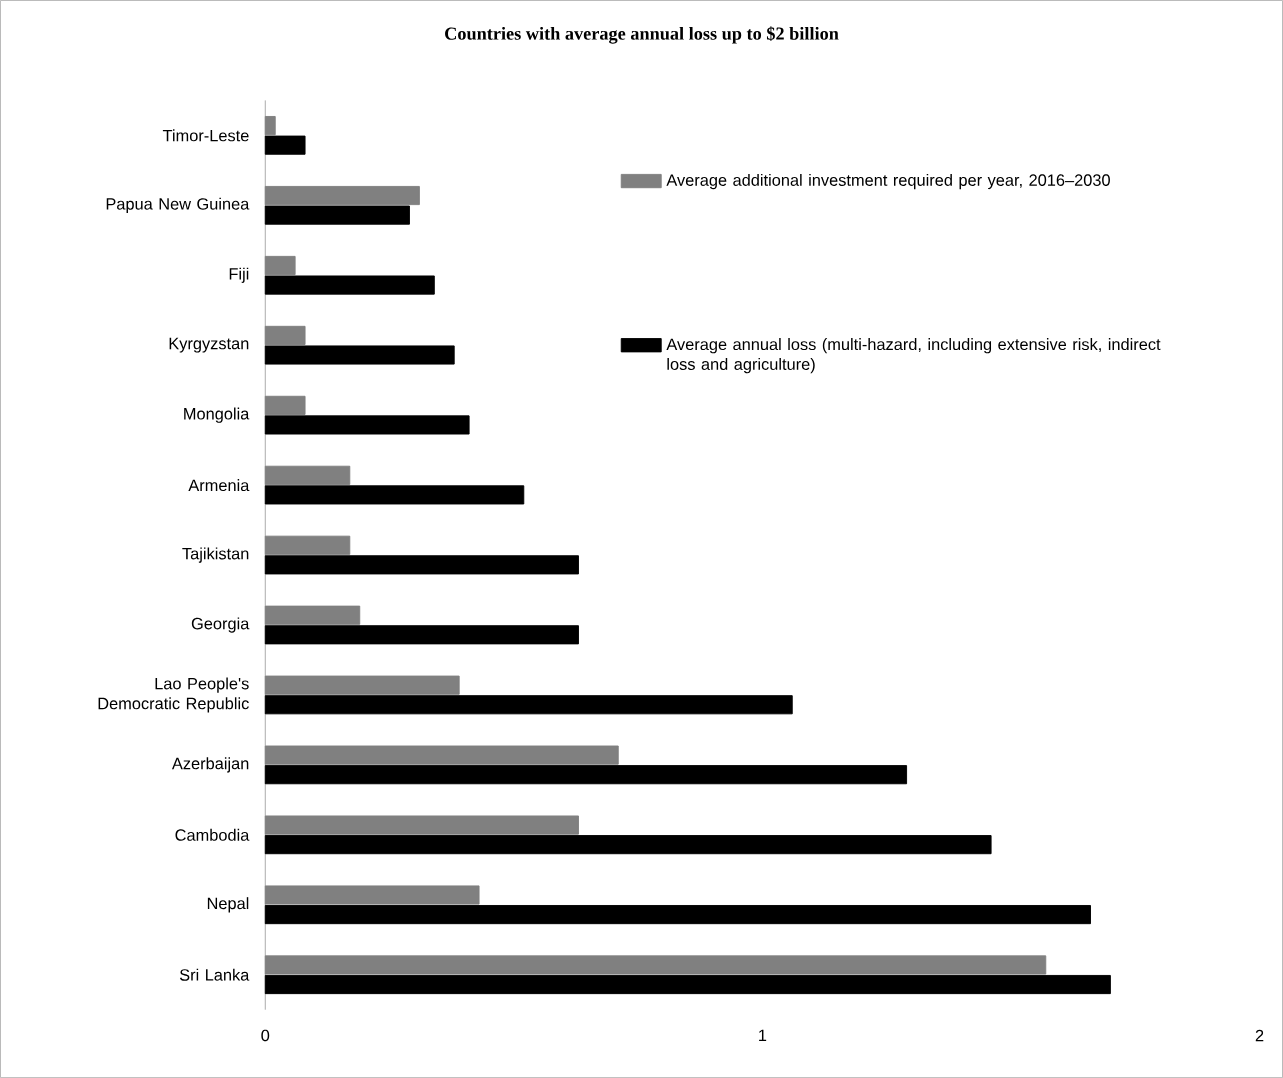  What do you see at coordinates (239, 275) in the screenshot?
I see `y-tick-label: Fiji` at bounding box center [239, 275].